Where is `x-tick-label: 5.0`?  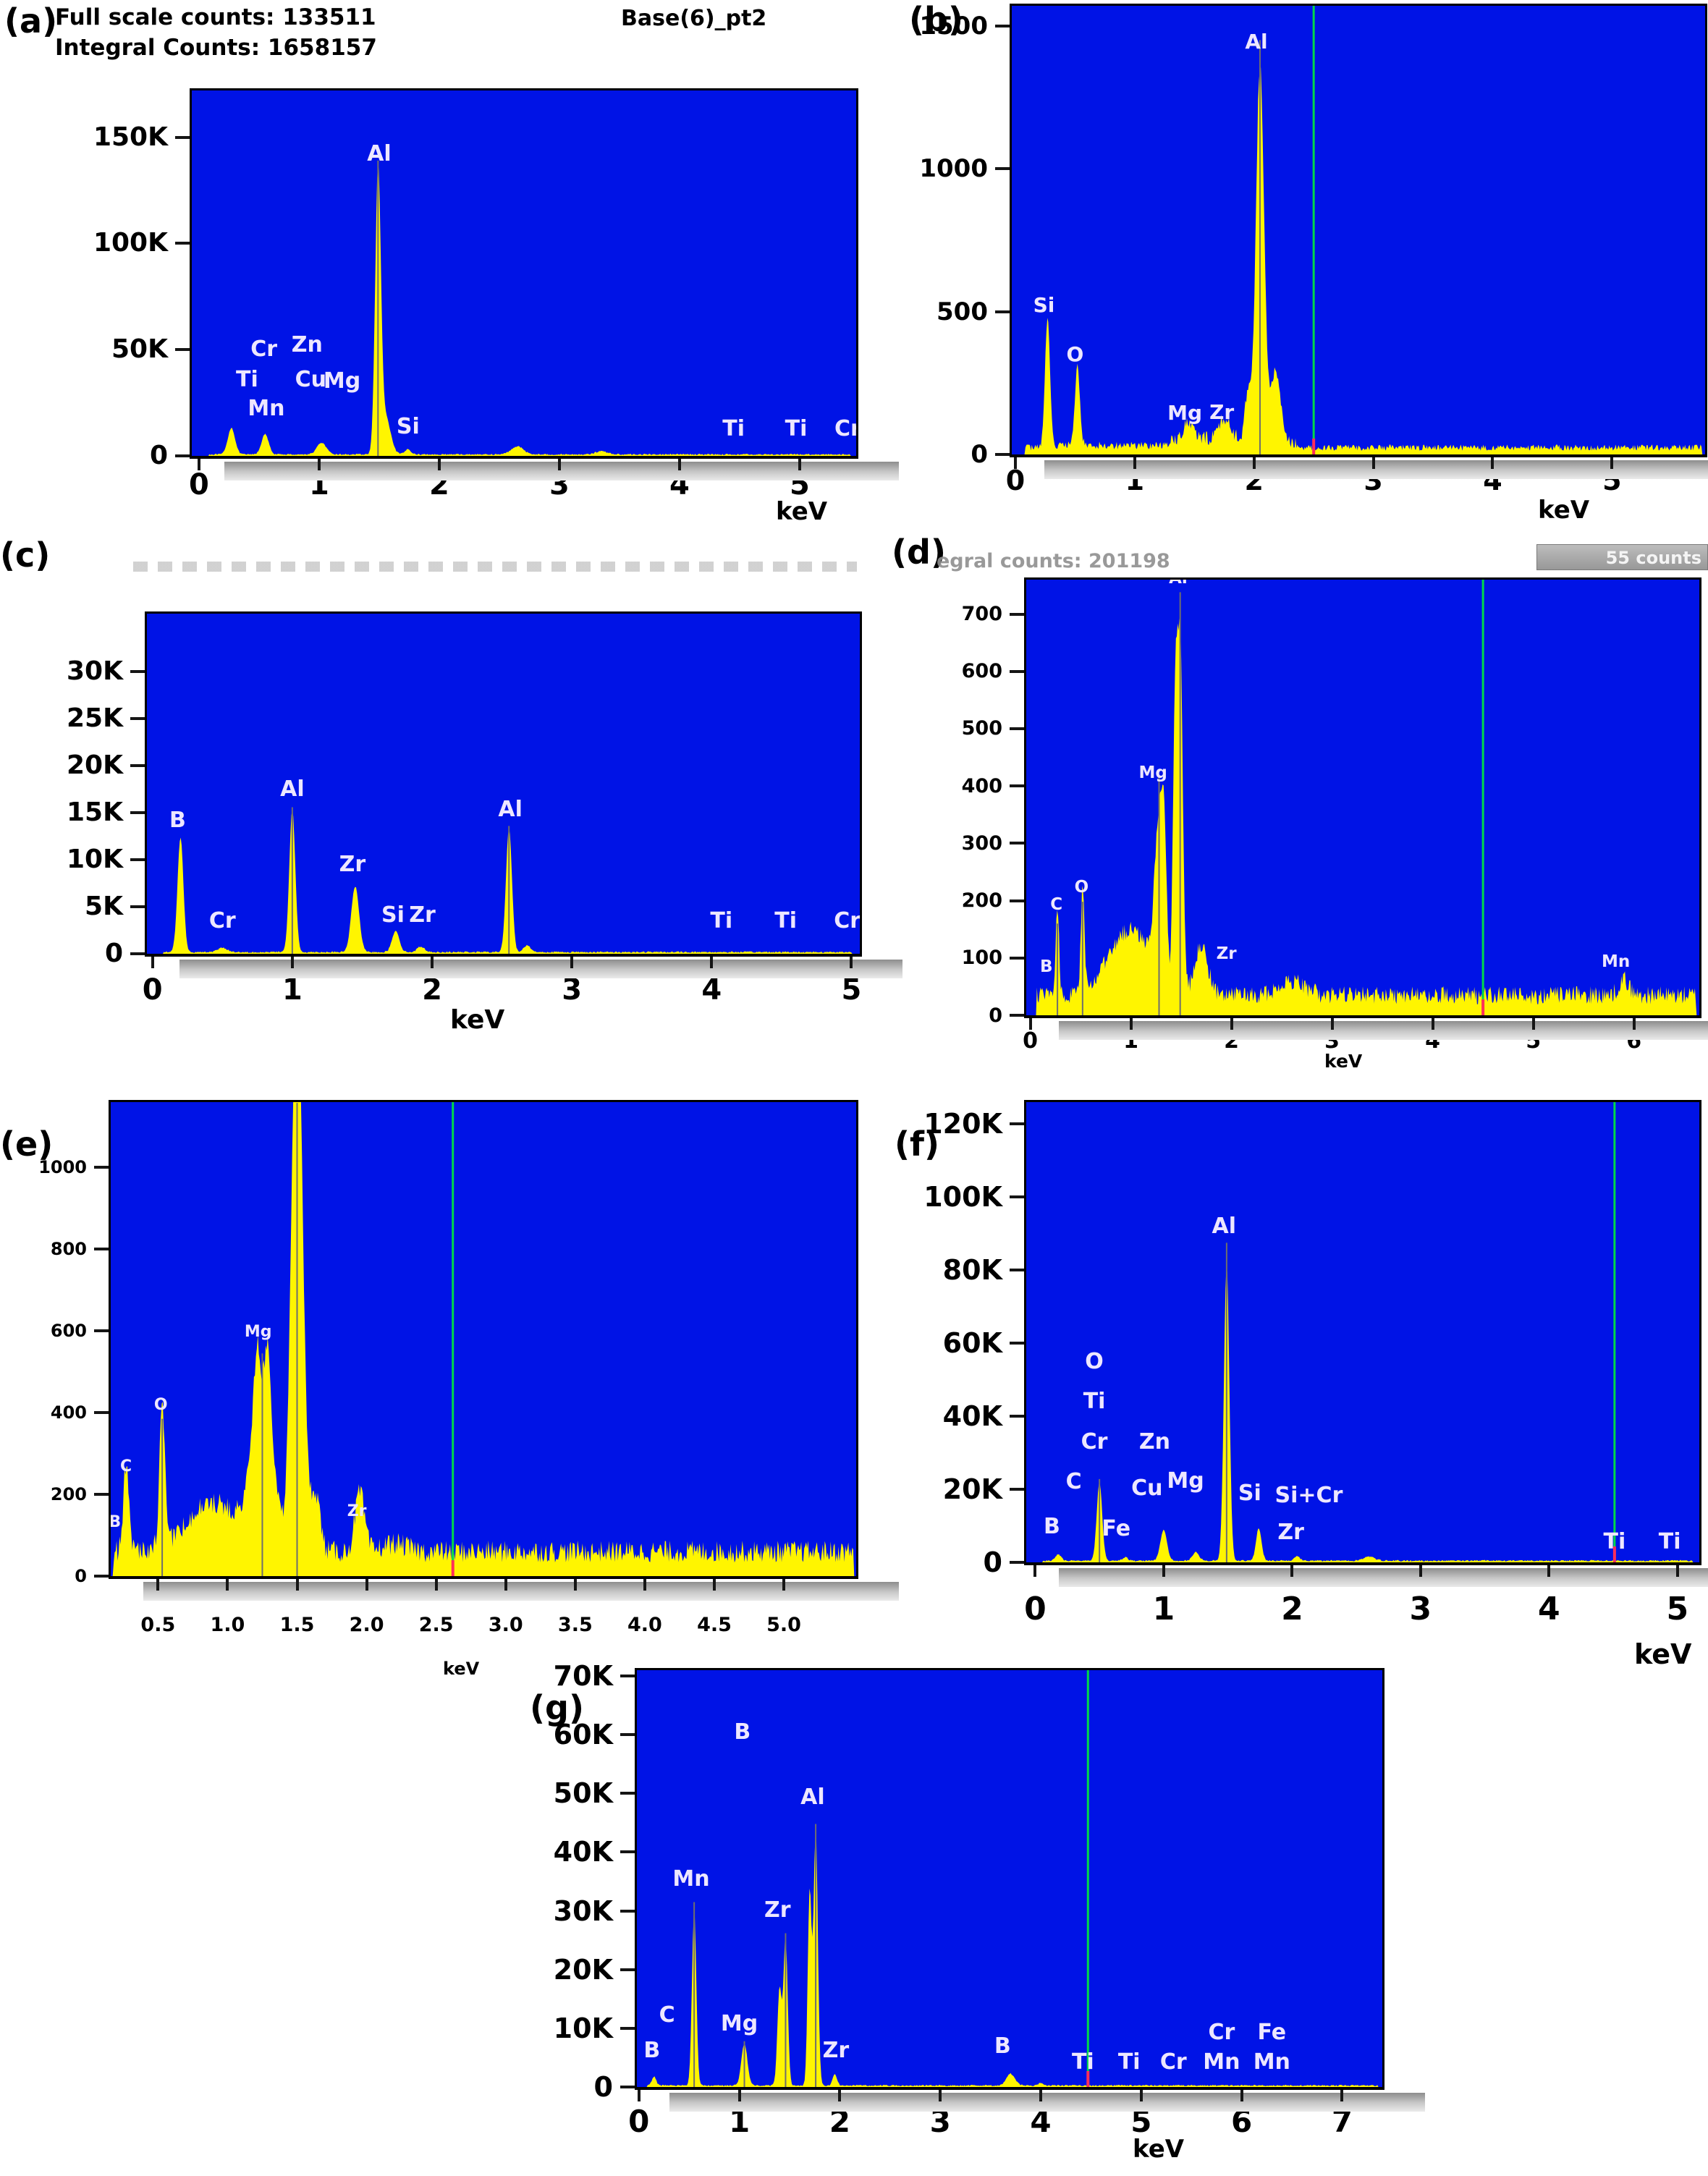
x-tick-label: 5.0 is located at coordinates (783, 1625).